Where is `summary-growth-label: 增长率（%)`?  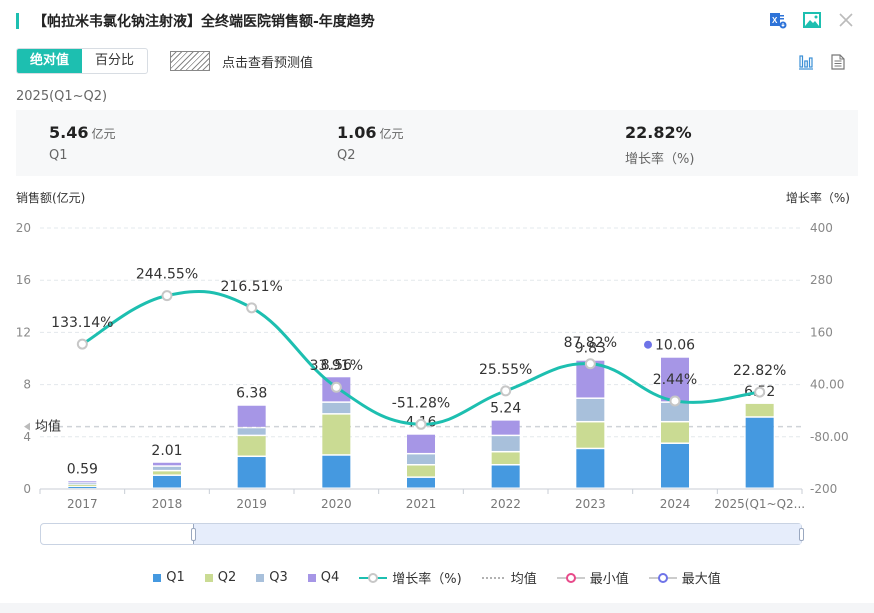 summary-growth-label: 增长率（%) is located at coordinates (660, 159).